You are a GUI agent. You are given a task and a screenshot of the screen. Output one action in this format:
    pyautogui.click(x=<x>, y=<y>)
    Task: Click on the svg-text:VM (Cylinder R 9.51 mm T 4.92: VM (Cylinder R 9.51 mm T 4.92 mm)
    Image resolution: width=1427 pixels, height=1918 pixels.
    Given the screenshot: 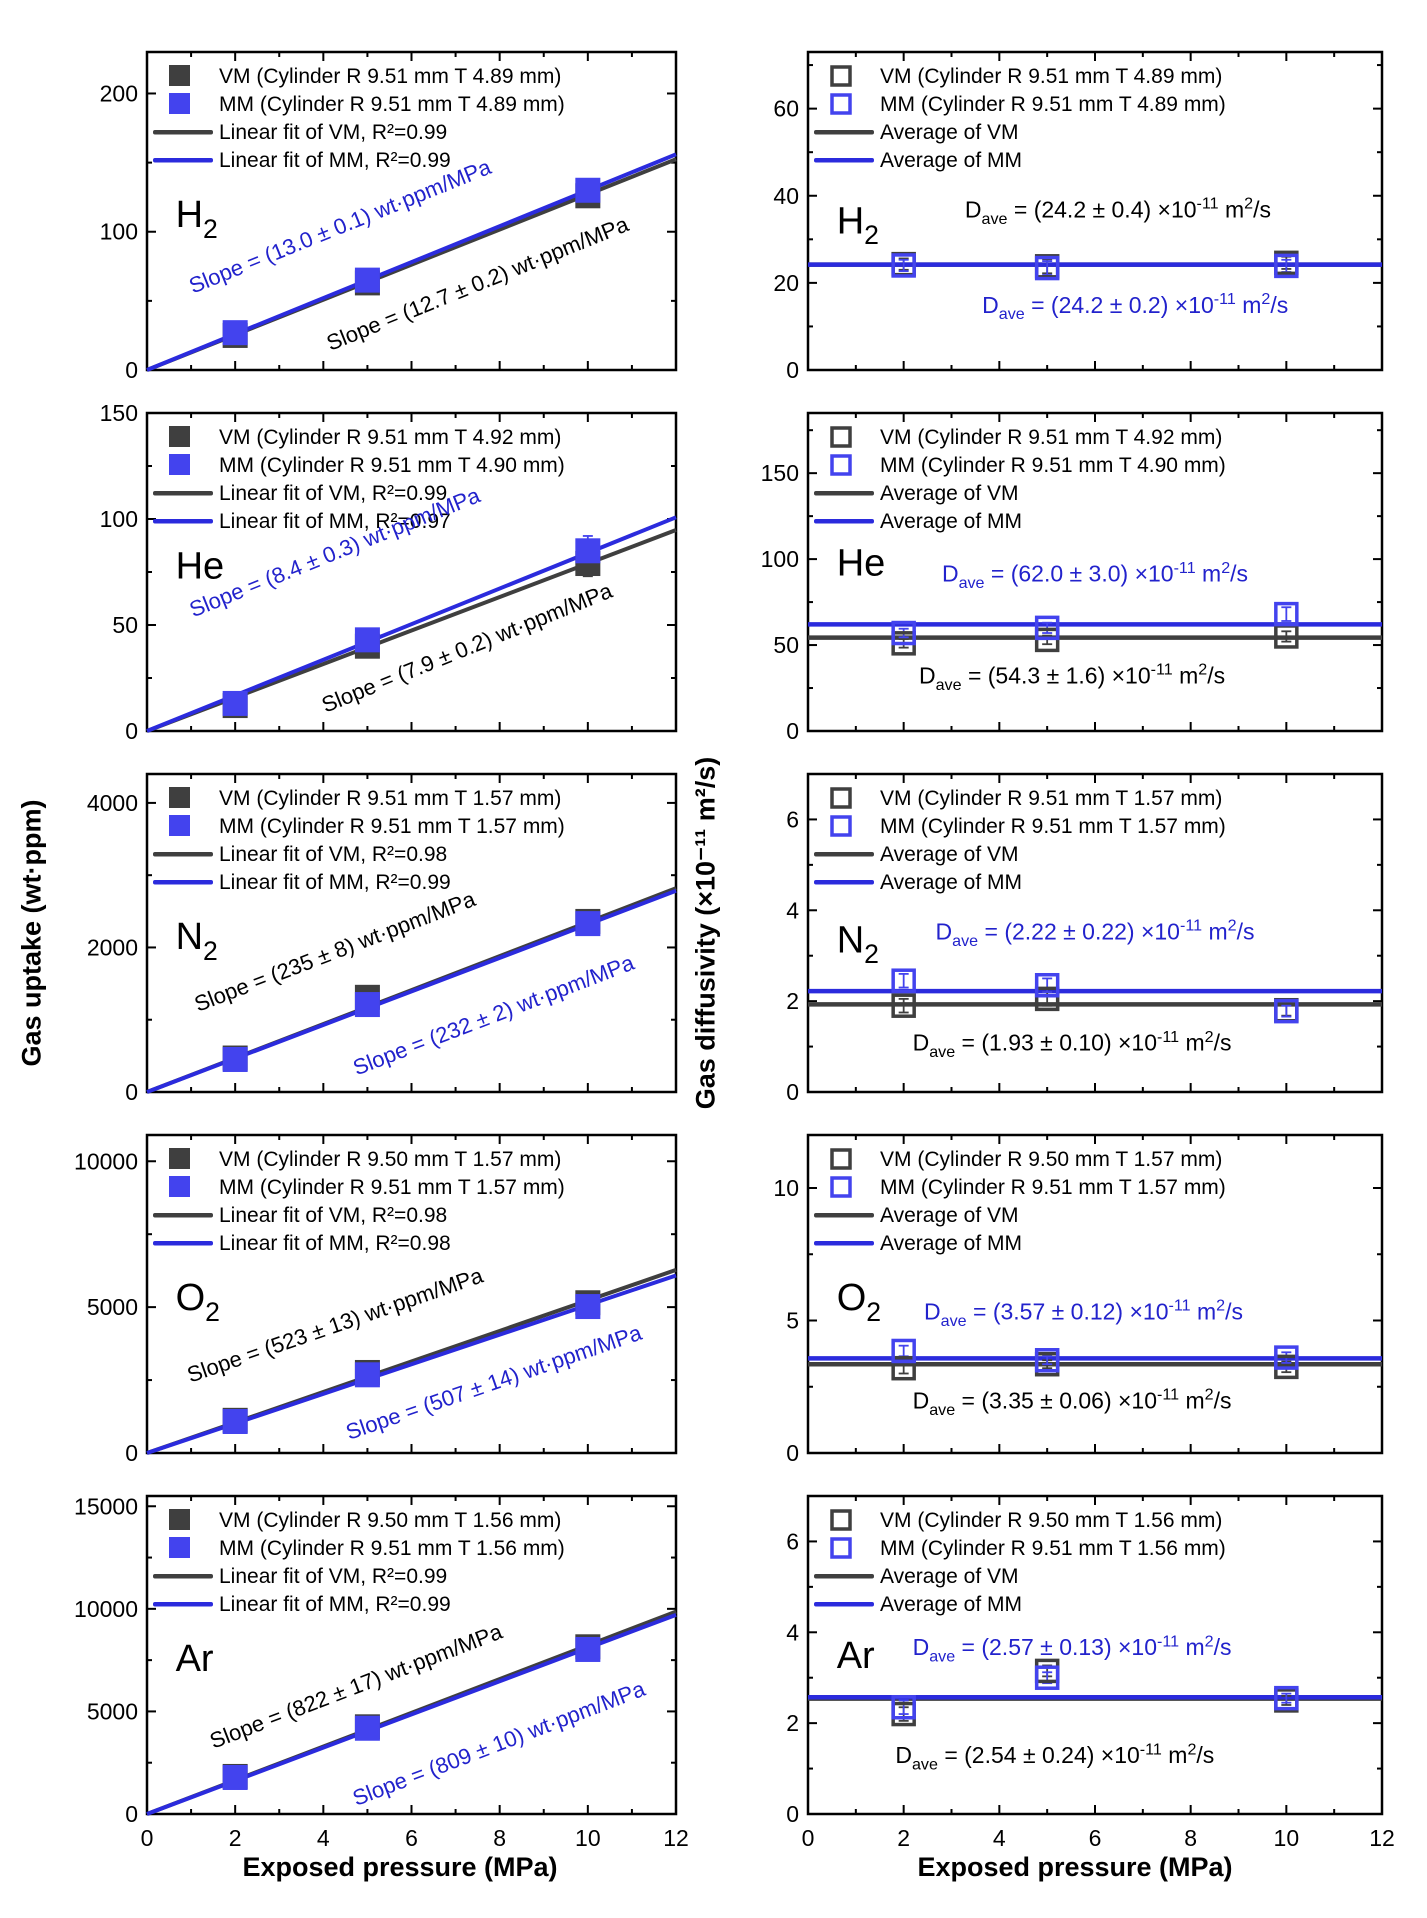 What is the action you would take?
    pyautogui.click(x=390, y=437)
    